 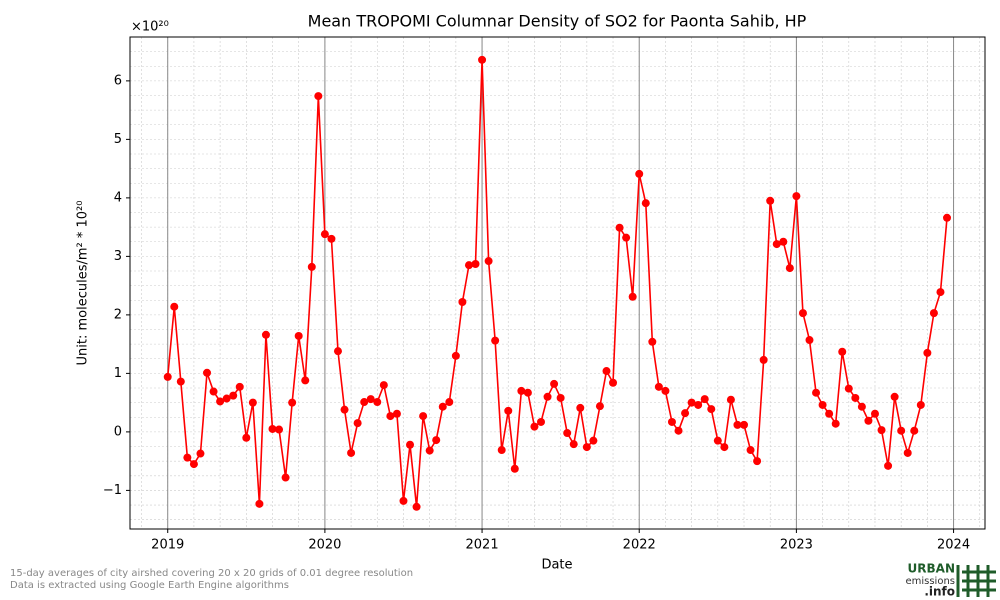 What do you see at coordinates (639, 545) in the screenshot?
I see `x-tick-label: 2022` at bounding box center [639, 545].